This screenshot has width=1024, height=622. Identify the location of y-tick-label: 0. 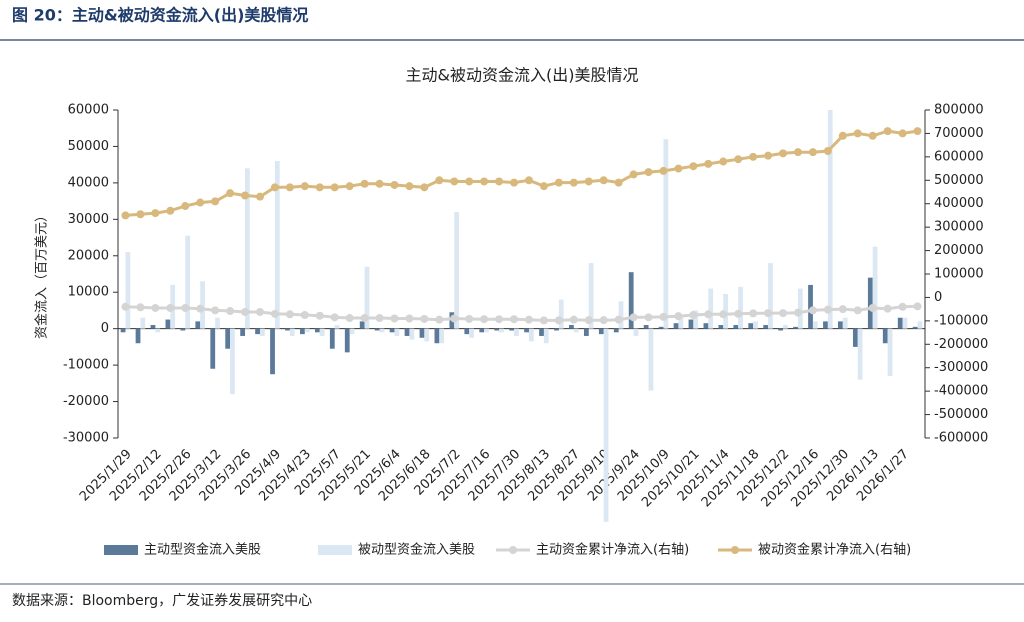
(105, 328).